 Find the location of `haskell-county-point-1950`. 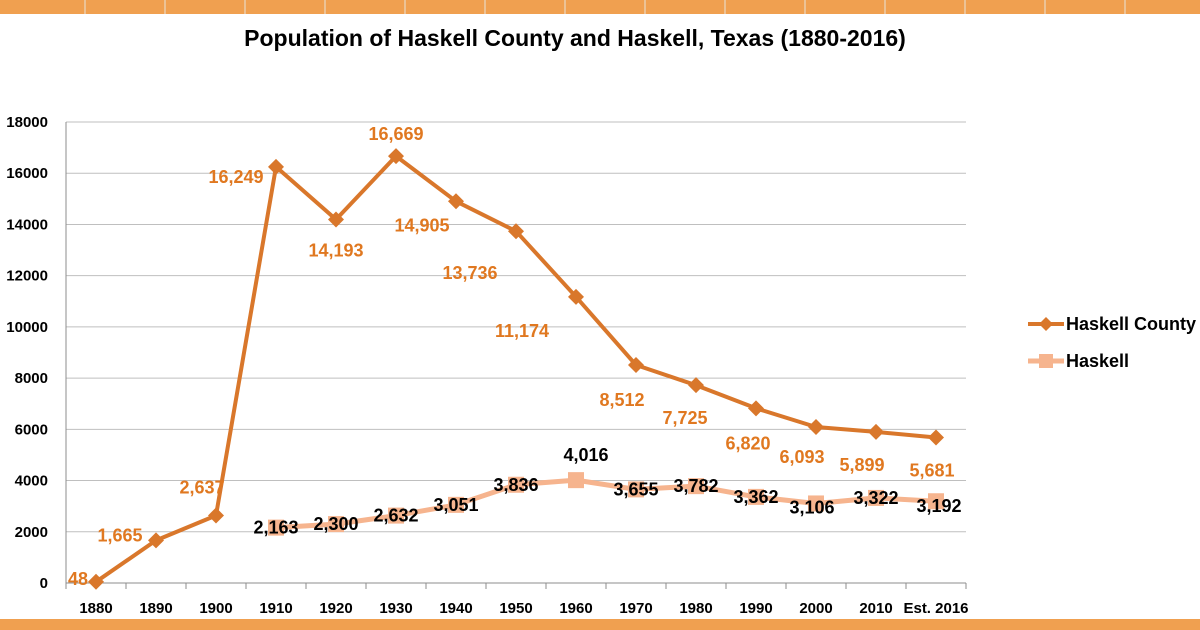

haskell-county-point-1950 is located at coordinates (516, 231).